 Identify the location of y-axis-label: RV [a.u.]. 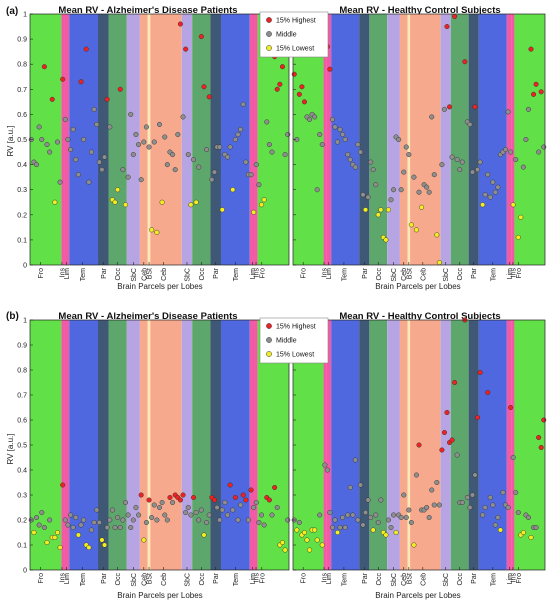
(10, 141).